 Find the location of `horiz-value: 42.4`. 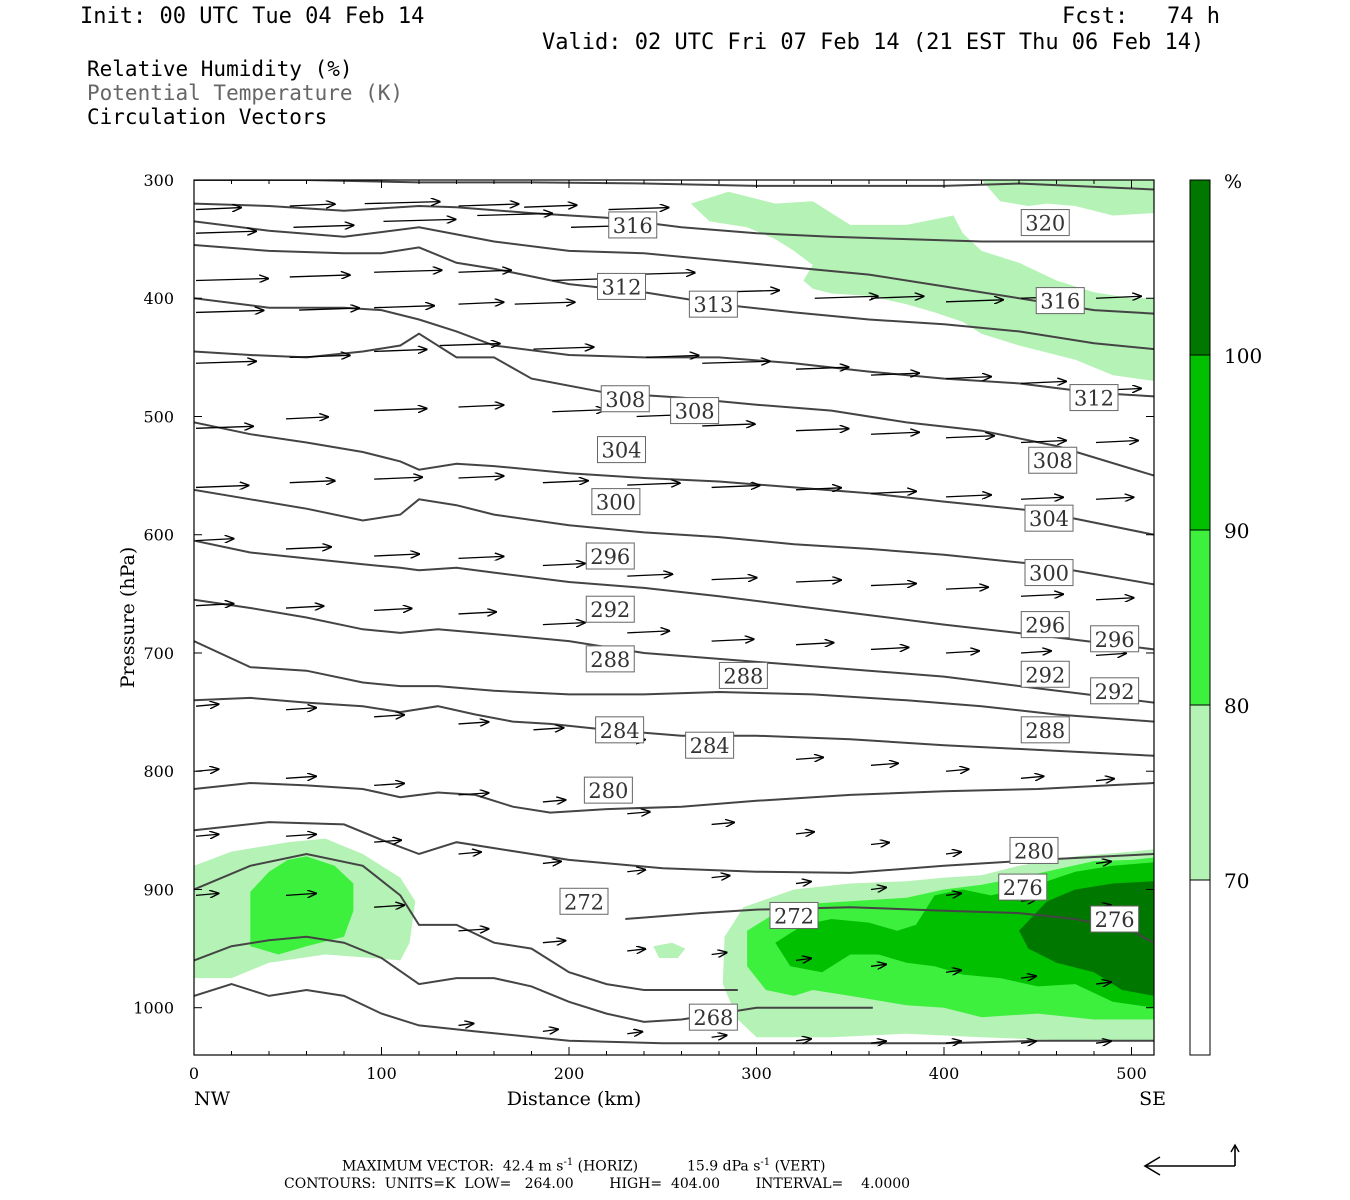

horiz-value: 42.4 is located at coordinates (518, 1166).